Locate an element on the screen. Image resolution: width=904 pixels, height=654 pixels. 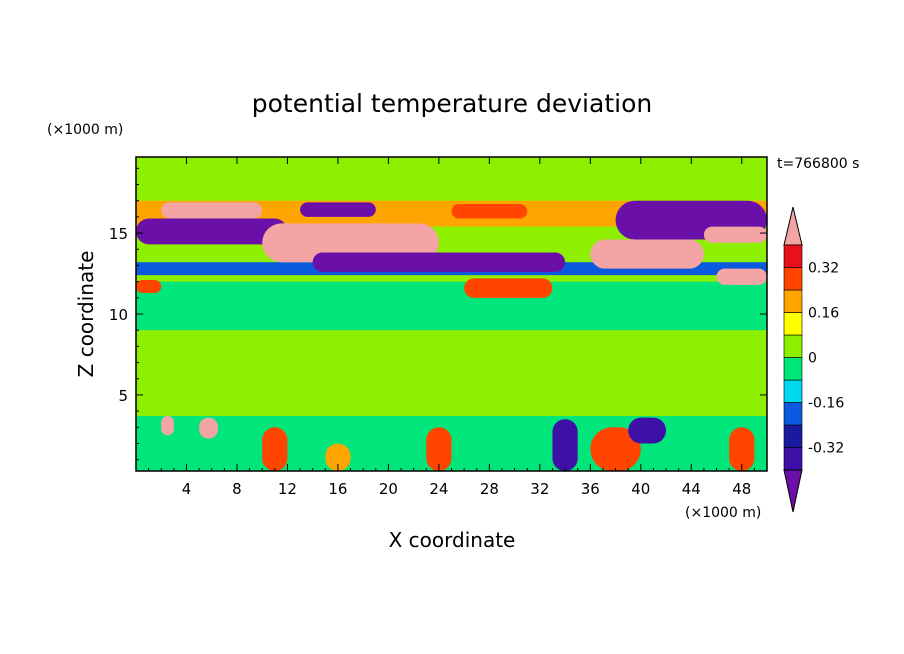
colorbar-tick-label: -0.16 is located at coordinates (826, 404).